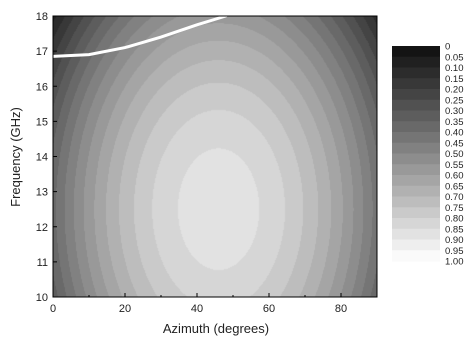  Describe the element at coordinates (454, 68) in the screenshot. I see `colorbar-label: 0.10` at that location.